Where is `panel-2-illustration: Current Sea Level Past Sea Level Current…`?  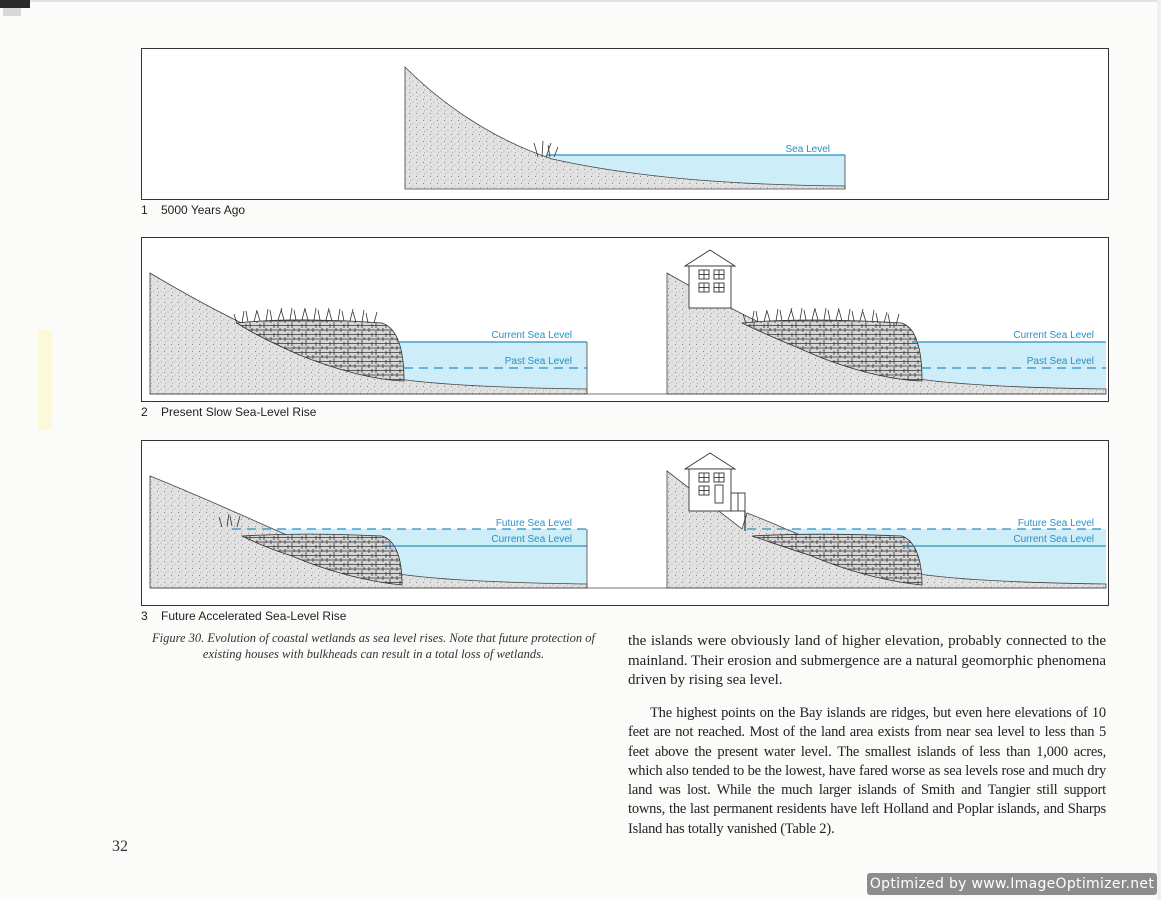
panel-2-illustration: Current Sea Level Past Sea Level Current… is located at coordinates (628, 322).